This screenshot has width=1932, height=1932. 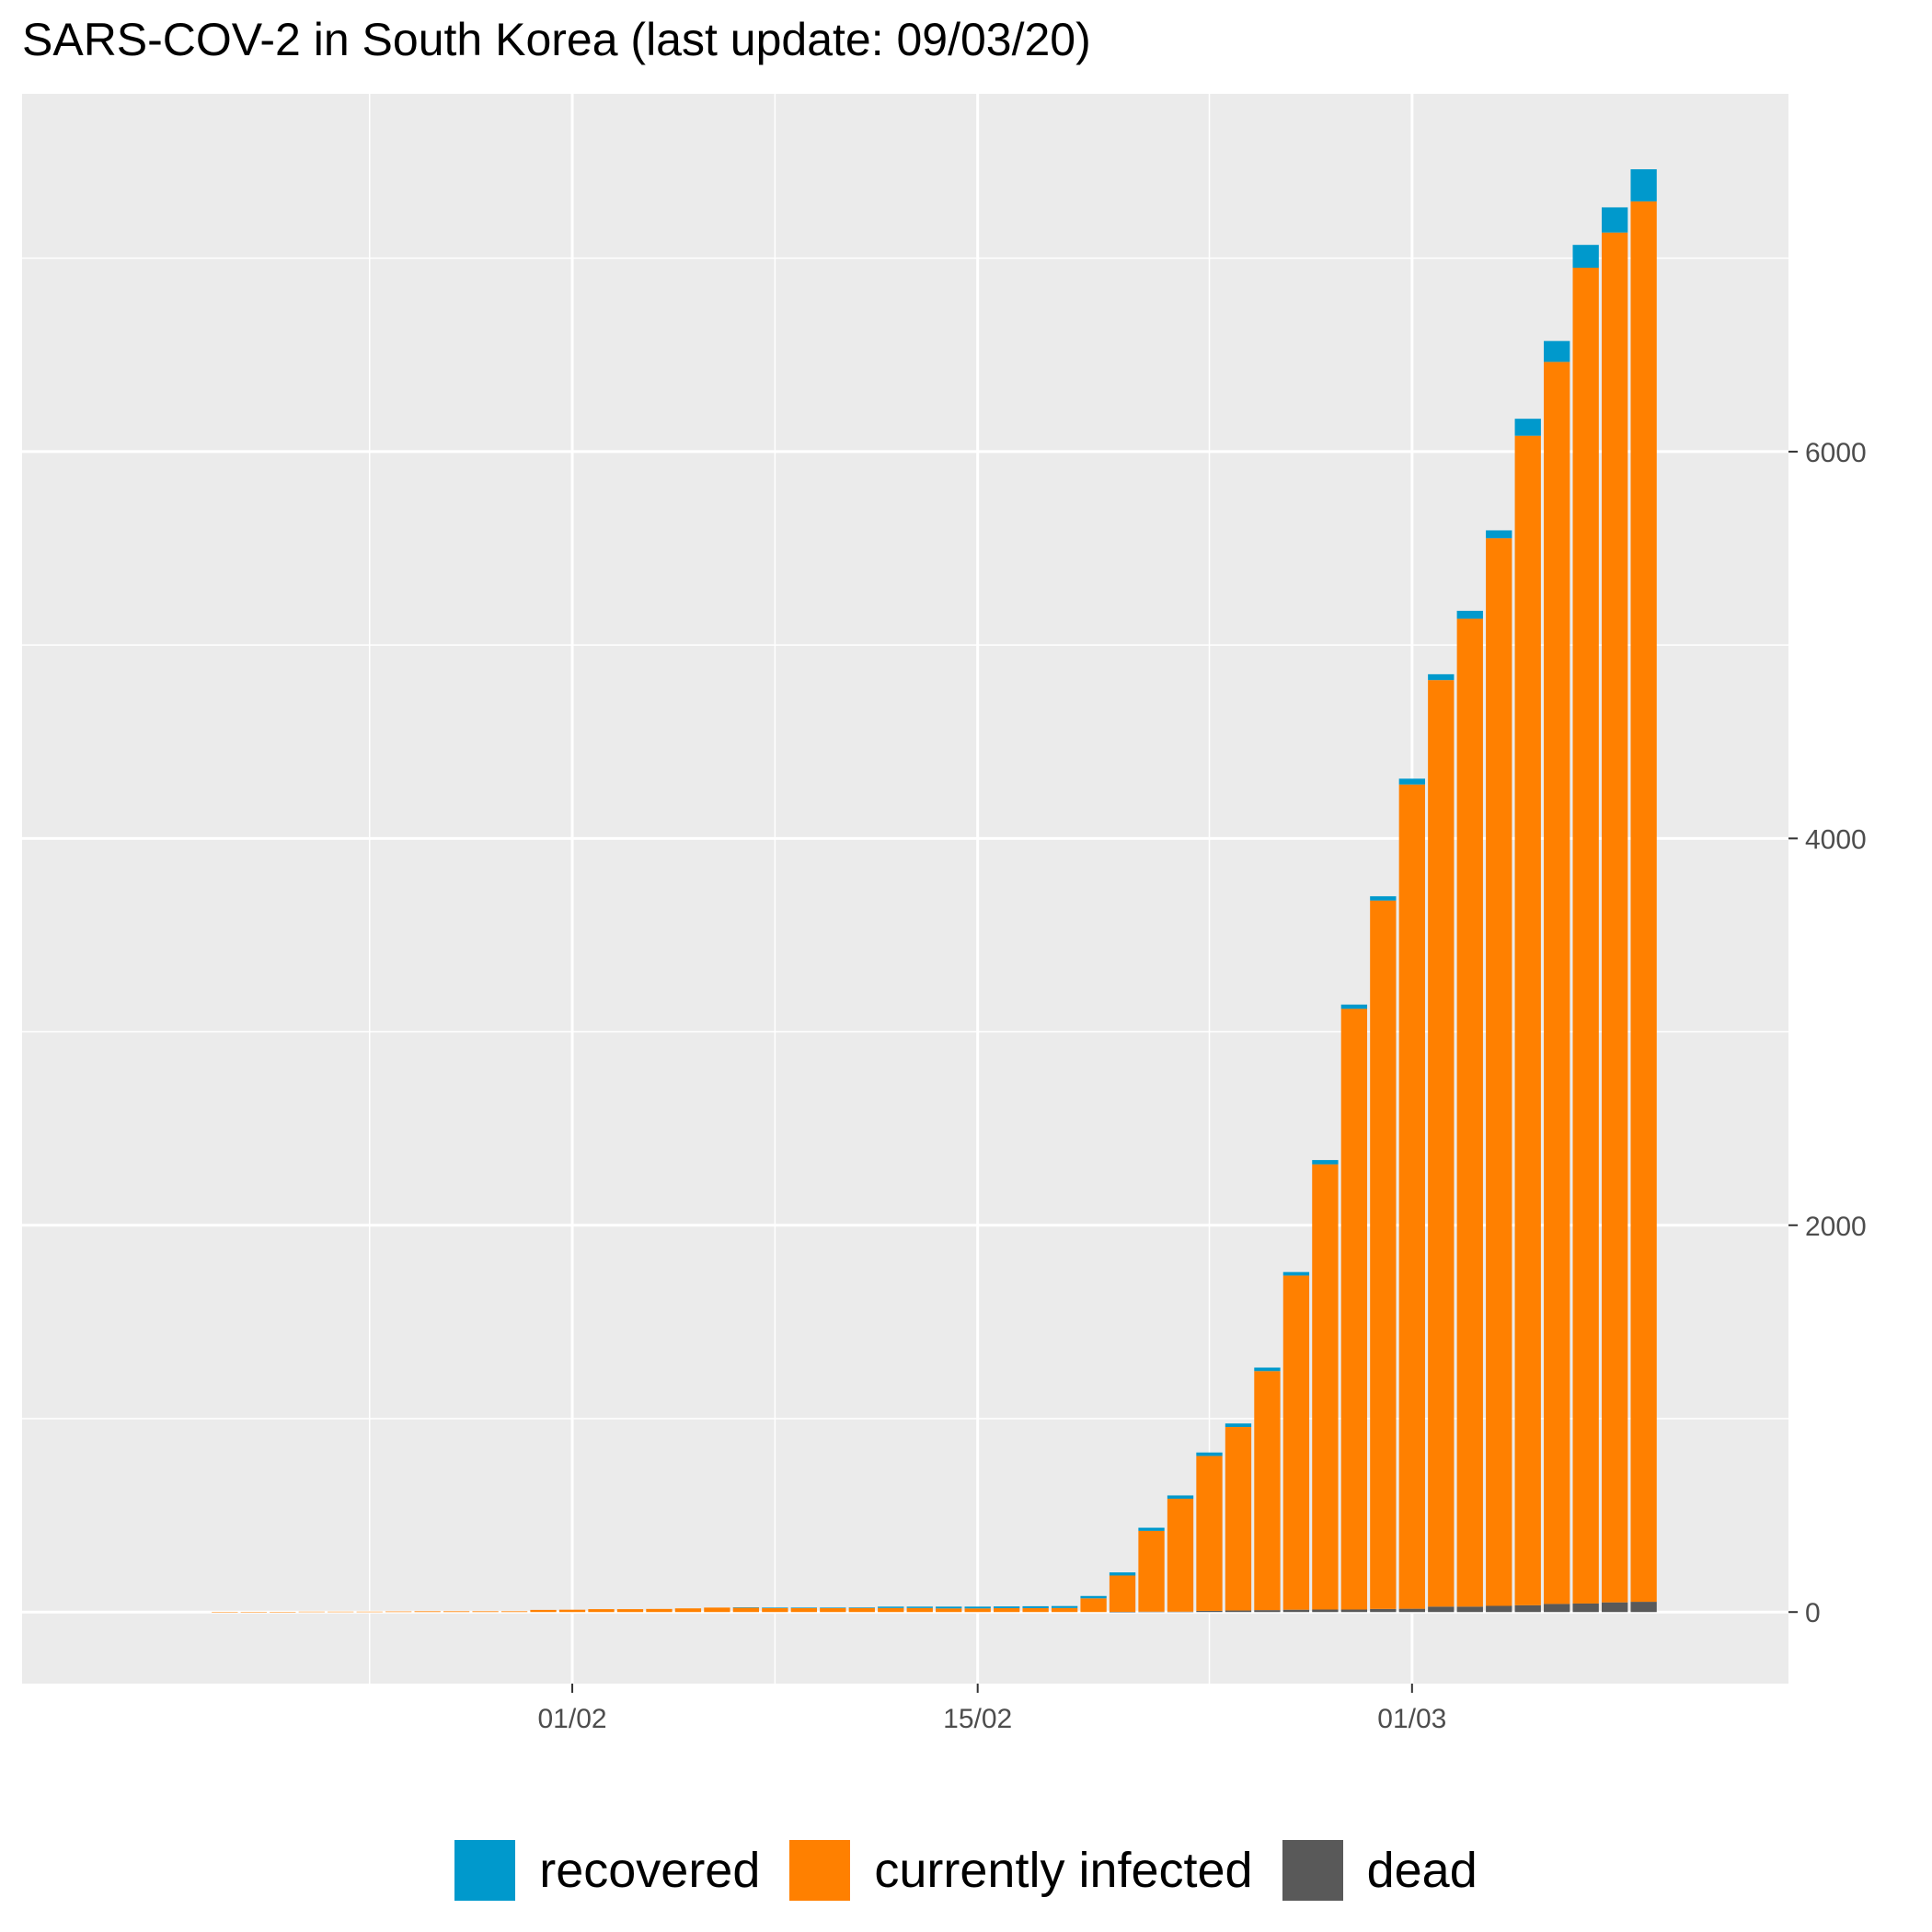 What do you see at coordinates (1813, 1613) in the screenshot?
I see `y-tick-label-0: 0` at bounding box center [1813, 1613].